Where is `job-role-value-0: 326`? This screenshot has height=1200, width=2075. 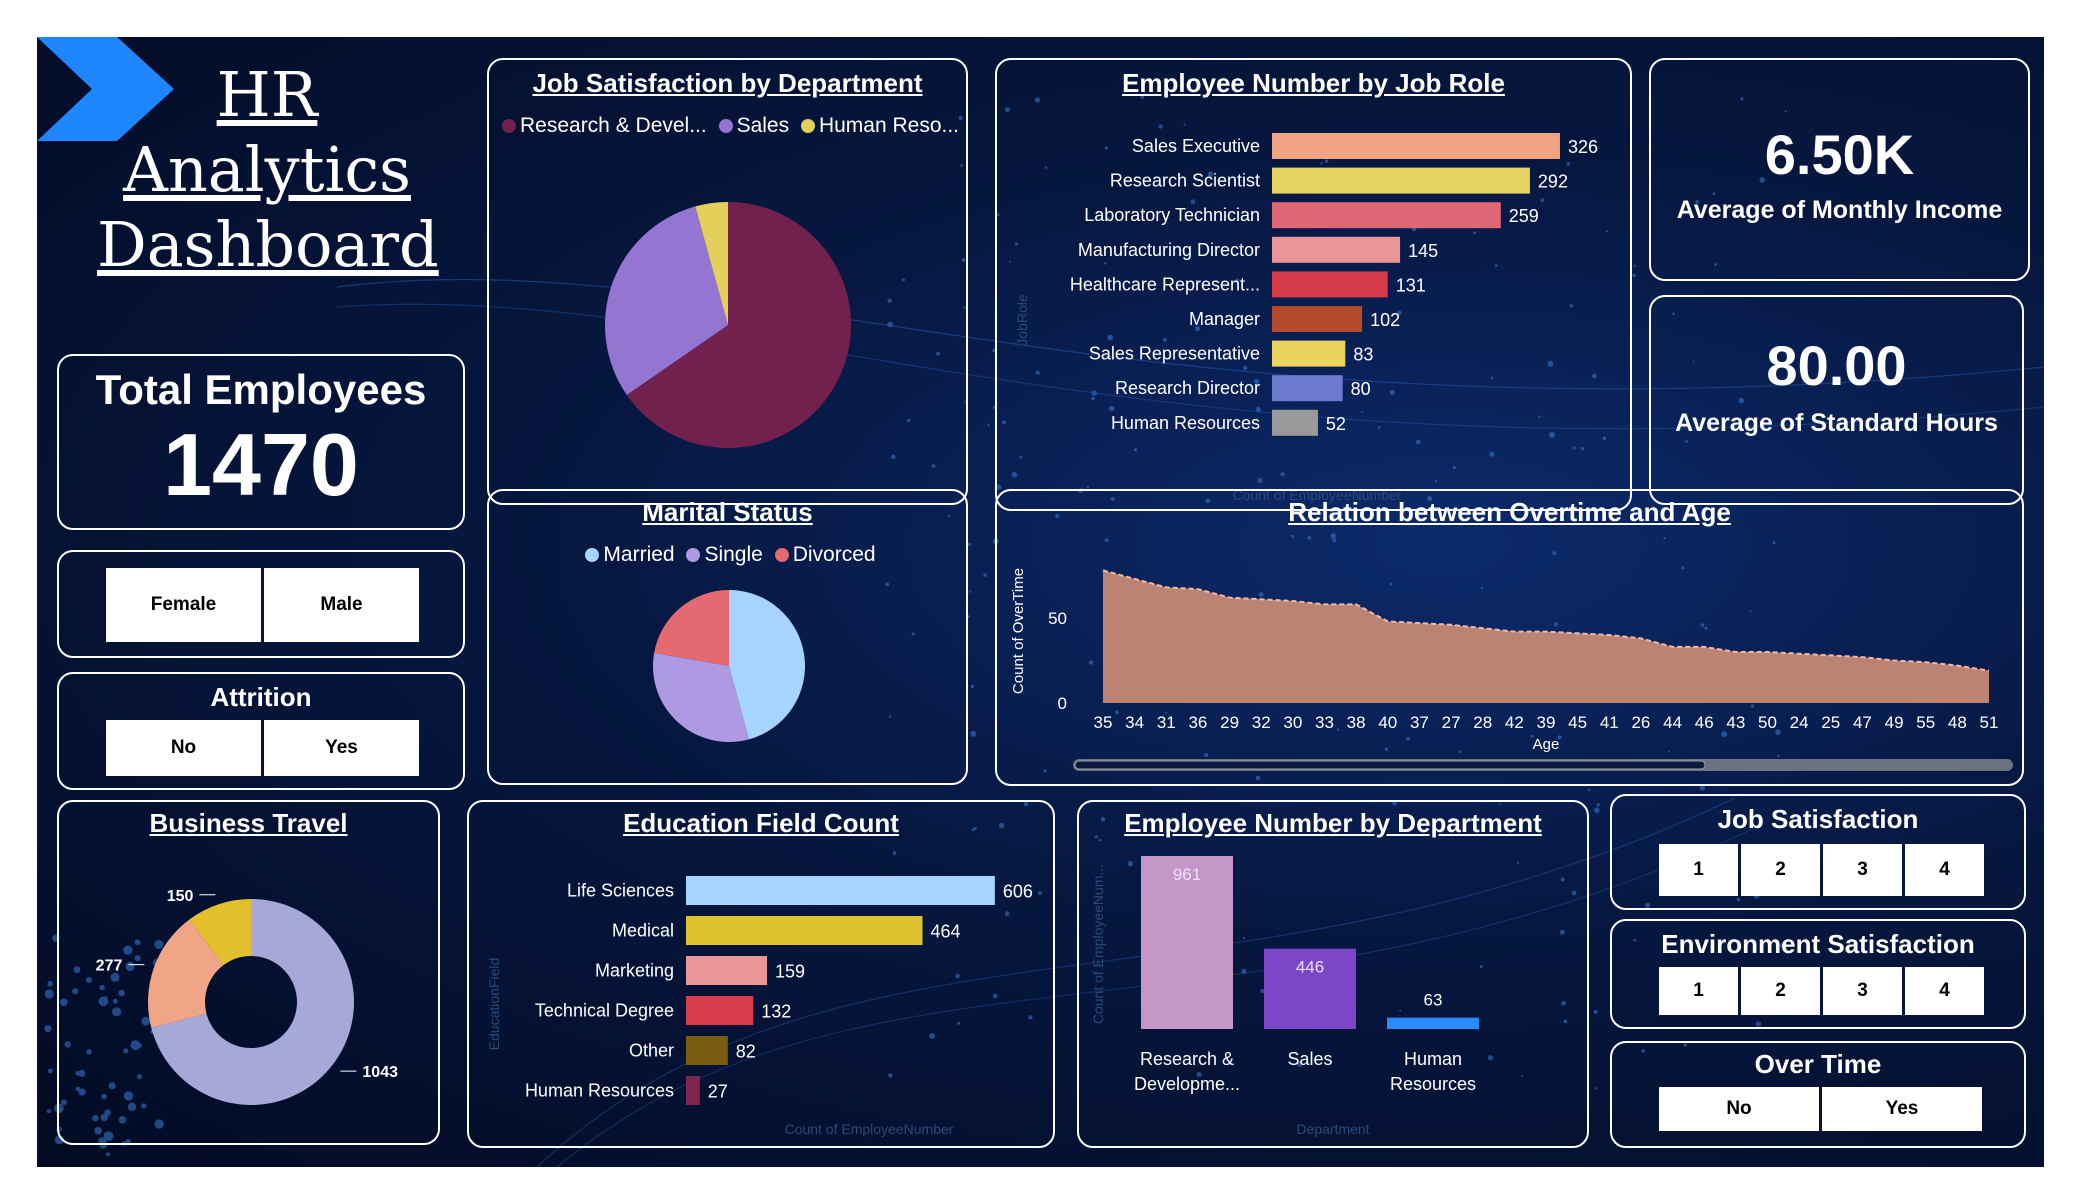
job-role-value-0: 326 is located at coordinates (1583, 147).